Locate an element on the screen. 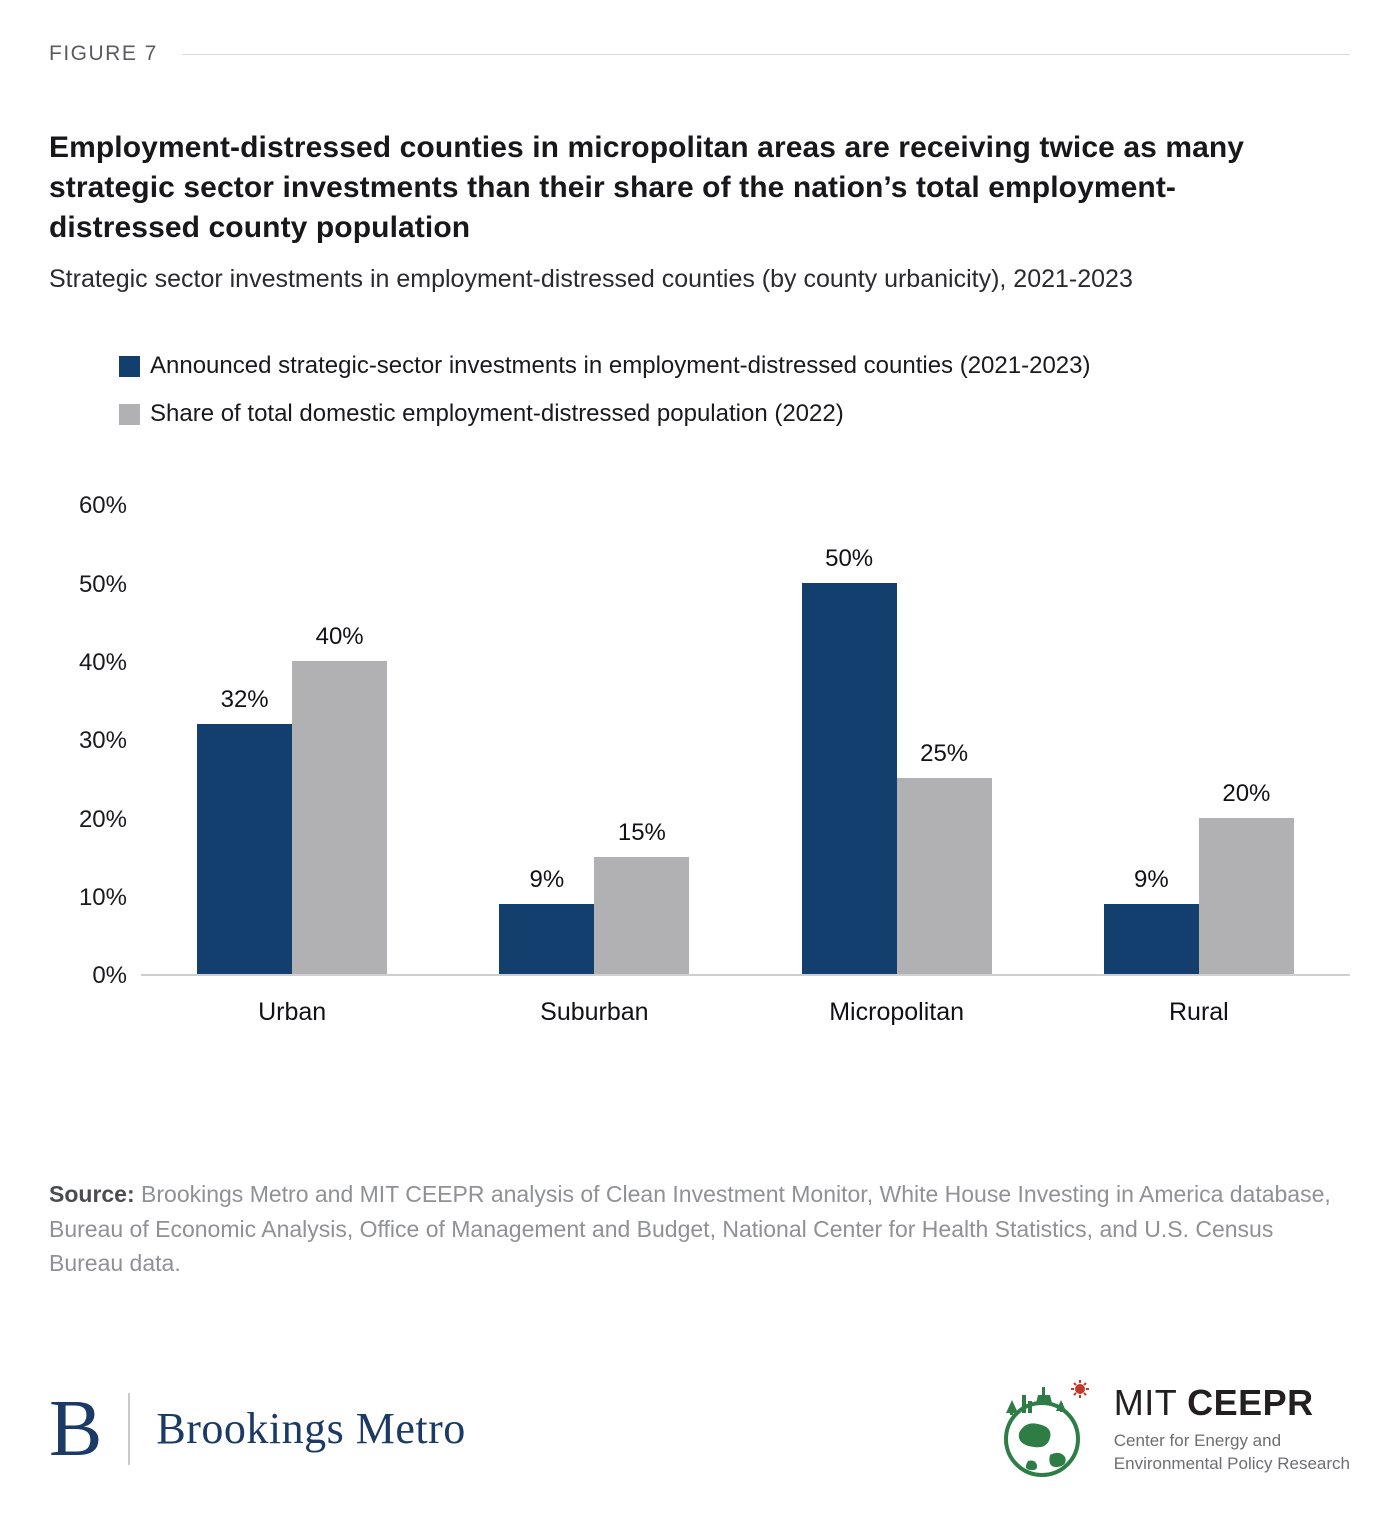 This screenshot has width=1399, height=1521. bar-population-suburban is located at coordinates (642, 915).